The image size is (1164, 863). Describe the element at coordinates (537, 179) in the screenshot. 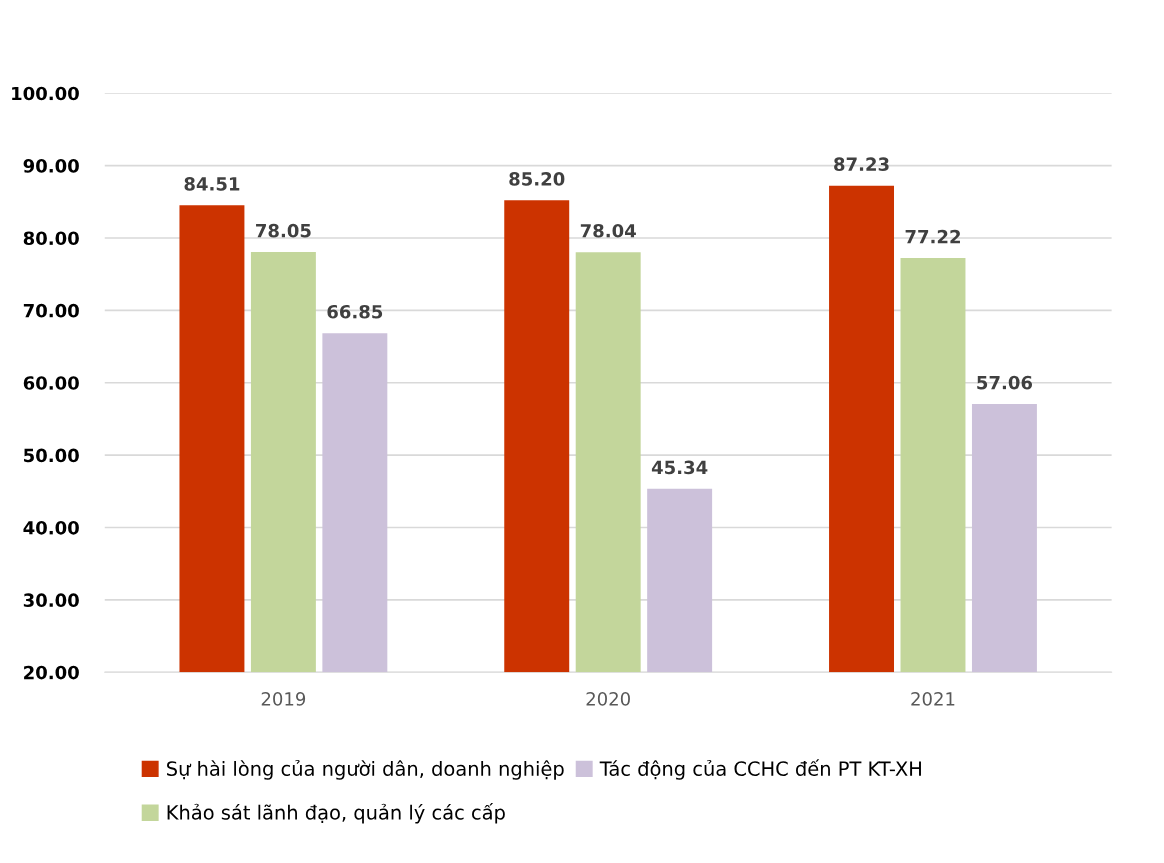

I see `data-label: 85.20` at that location.